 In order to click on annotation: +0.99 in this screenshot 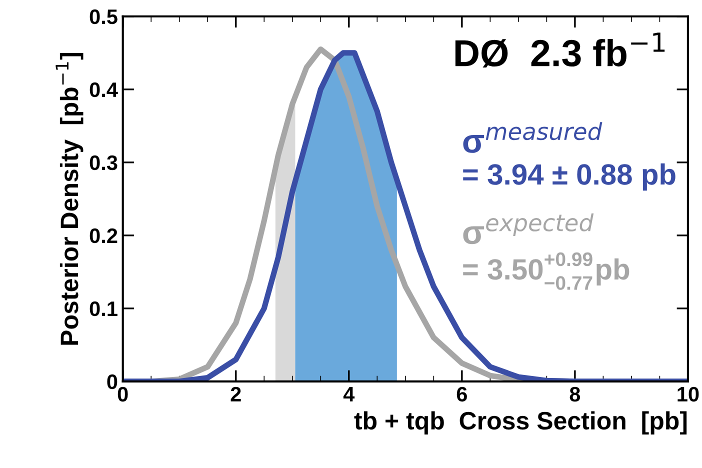, I will do `click(568, 259)`.